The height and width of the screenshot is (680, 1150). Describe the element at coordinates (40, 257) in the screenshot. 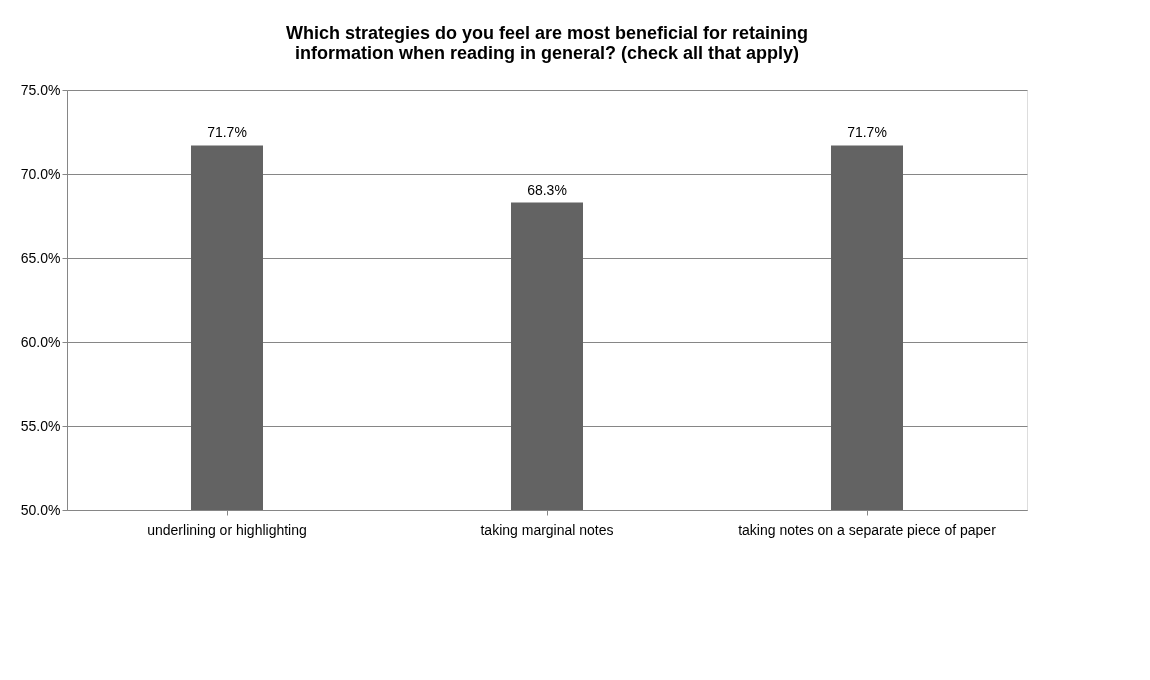

I see `y-tick-label: 65.0%` at that location.